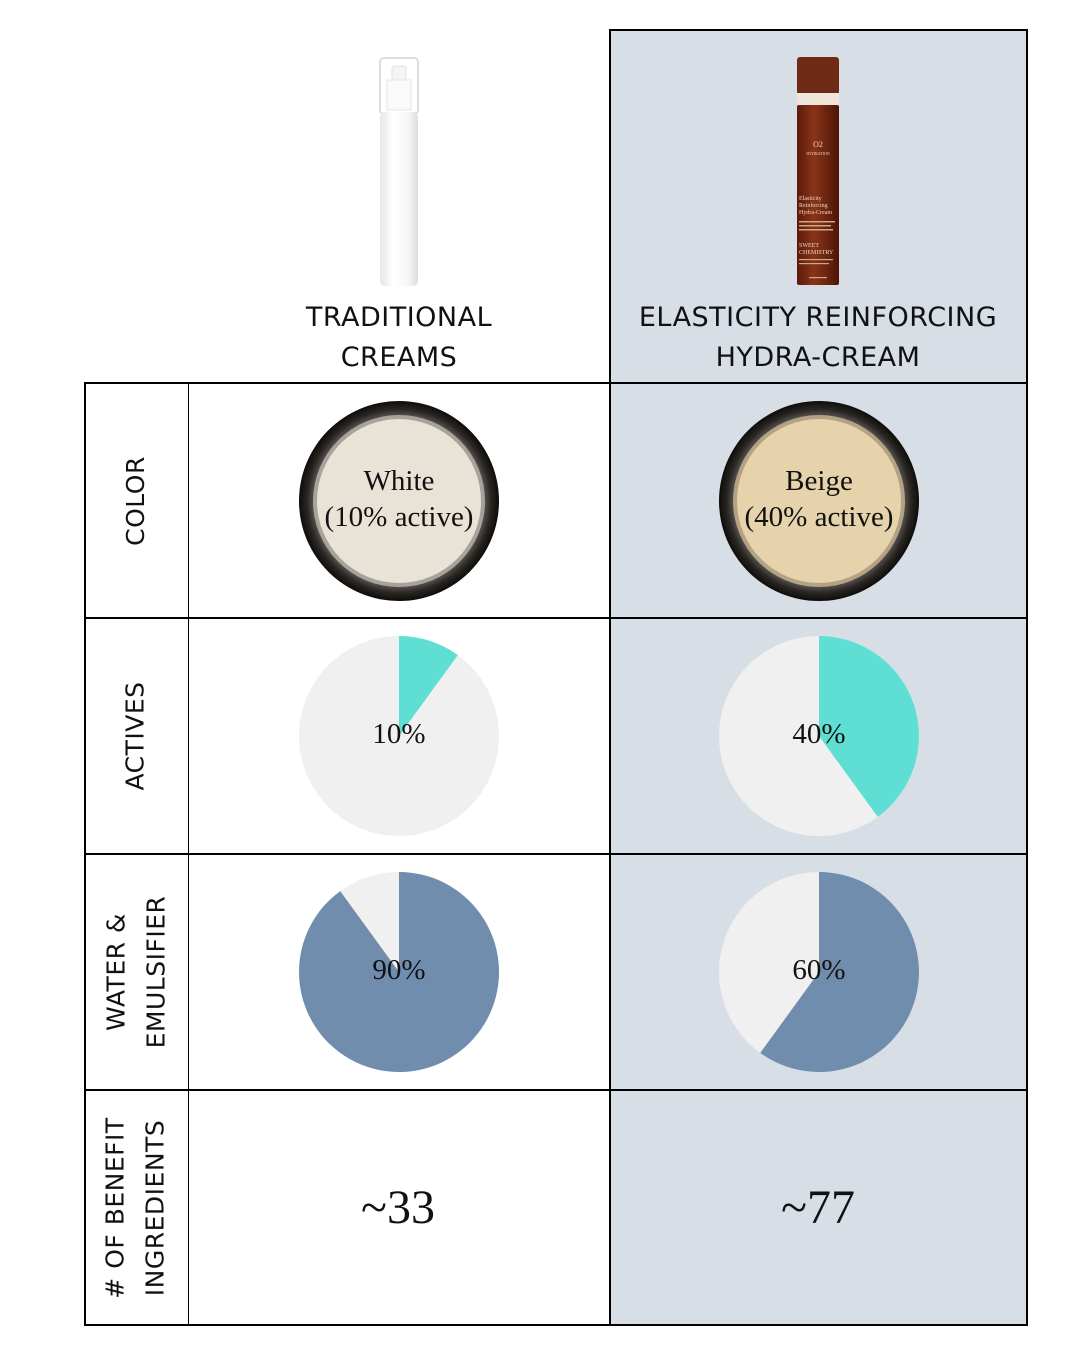 The width and height of the screenshot is (1080, 1350). I want to click on color-label-line: (40% active), so click(819, 517).